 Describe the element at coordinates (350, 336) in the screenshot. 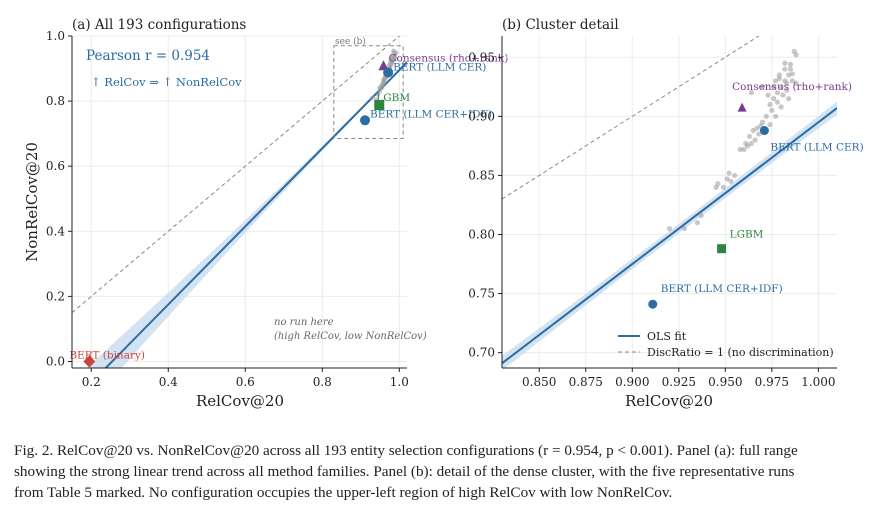

I see `empty-region-note-2: (high RelCov, low NonRelCov)` at that location.